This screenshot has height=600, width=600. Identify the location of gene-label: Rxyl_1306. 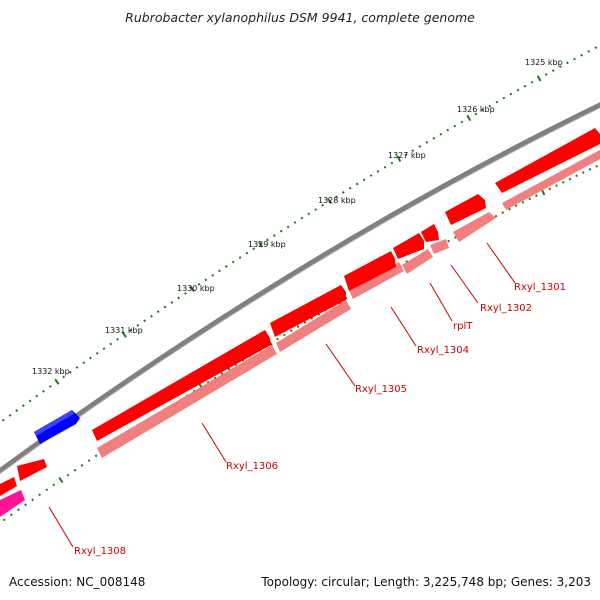
(252, 466).